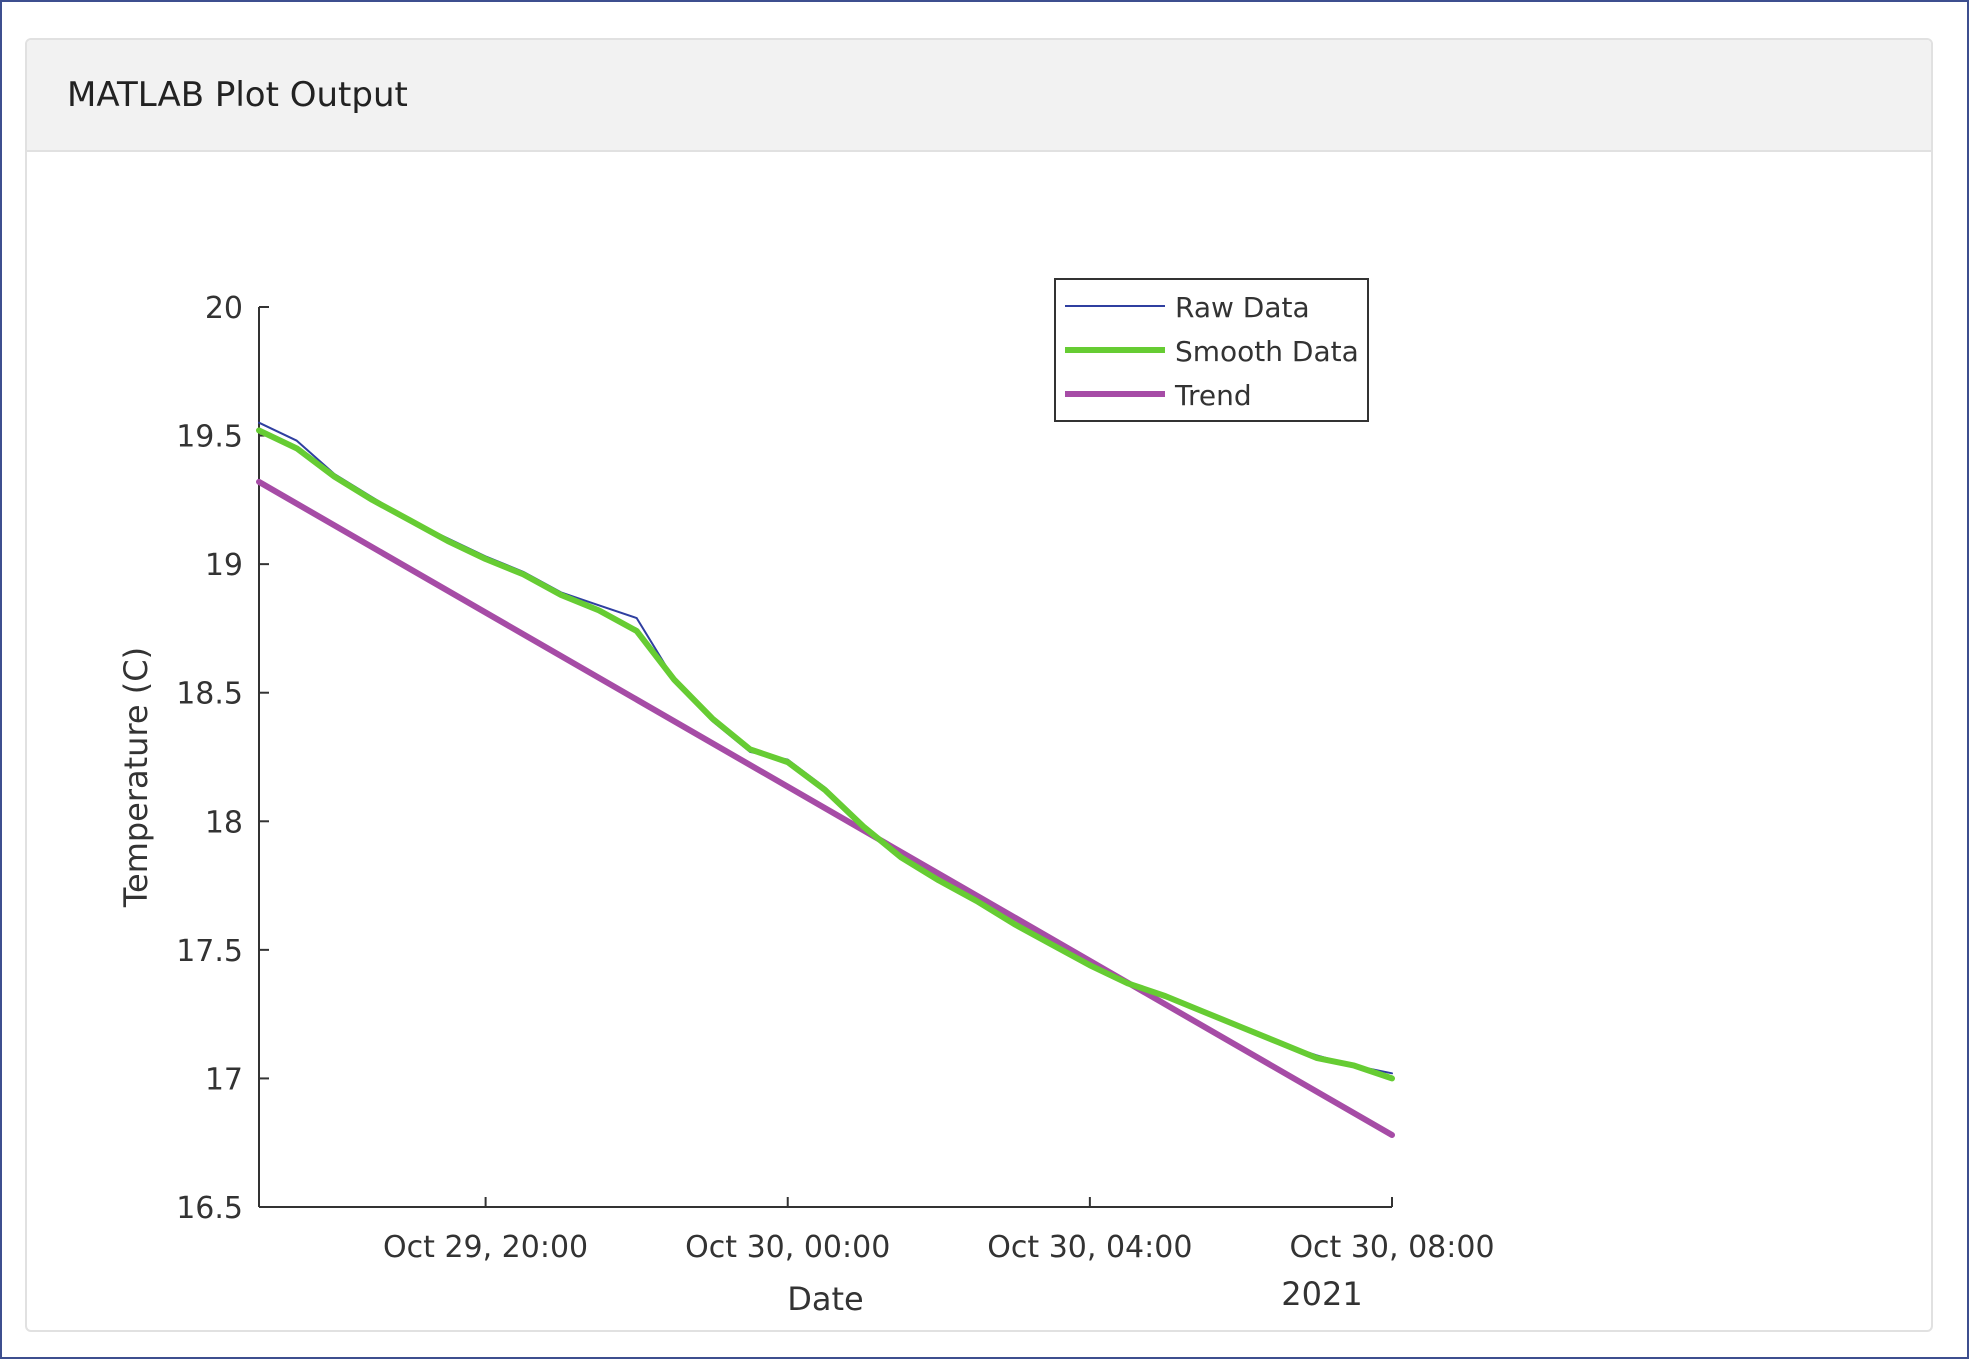  Describe the element at coordinates (209, 437) in the screenshot. I see `y-tick-label: 19.5` at that location.